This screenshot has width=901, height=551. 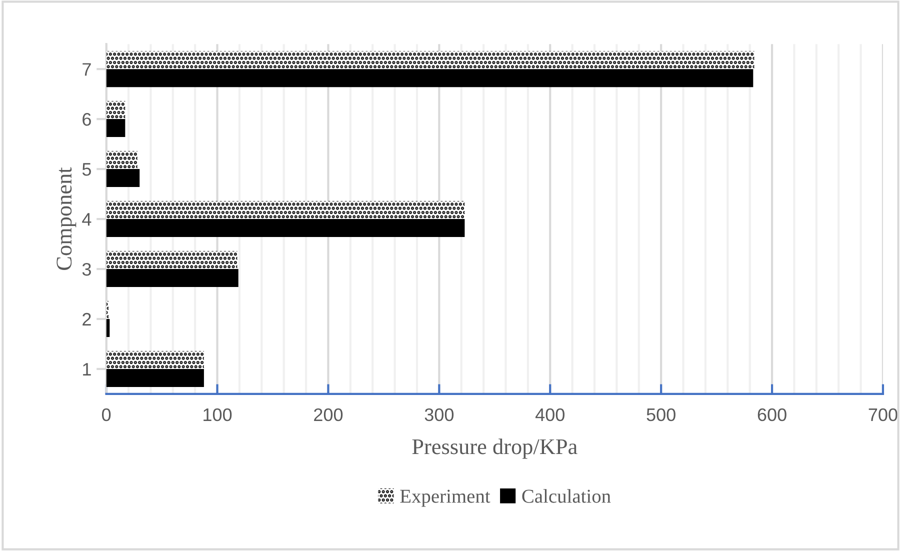 What do you see at coordinates (87, 219) in the screenshot?
I see `y-tick-label: 4` at bounding box center [87, 219].